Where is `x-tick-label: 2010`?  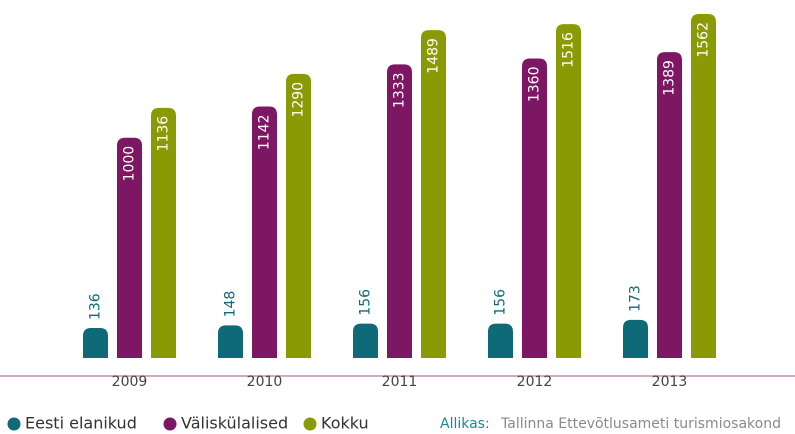 x-tick-label: 2010 is located at coordinates (265, 382).